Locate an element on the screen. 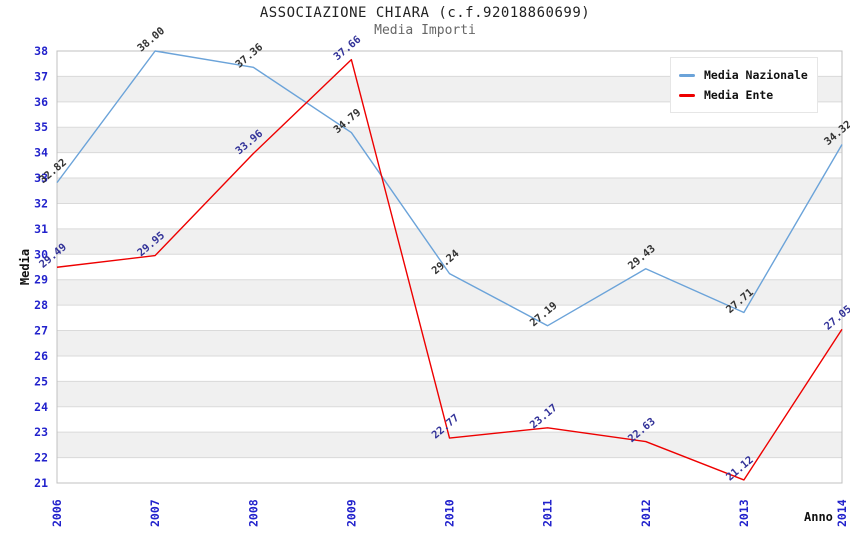 The height and width of the screenshot is (550, 850). y-tick-label: 35 is located at coordinates (41, 127).